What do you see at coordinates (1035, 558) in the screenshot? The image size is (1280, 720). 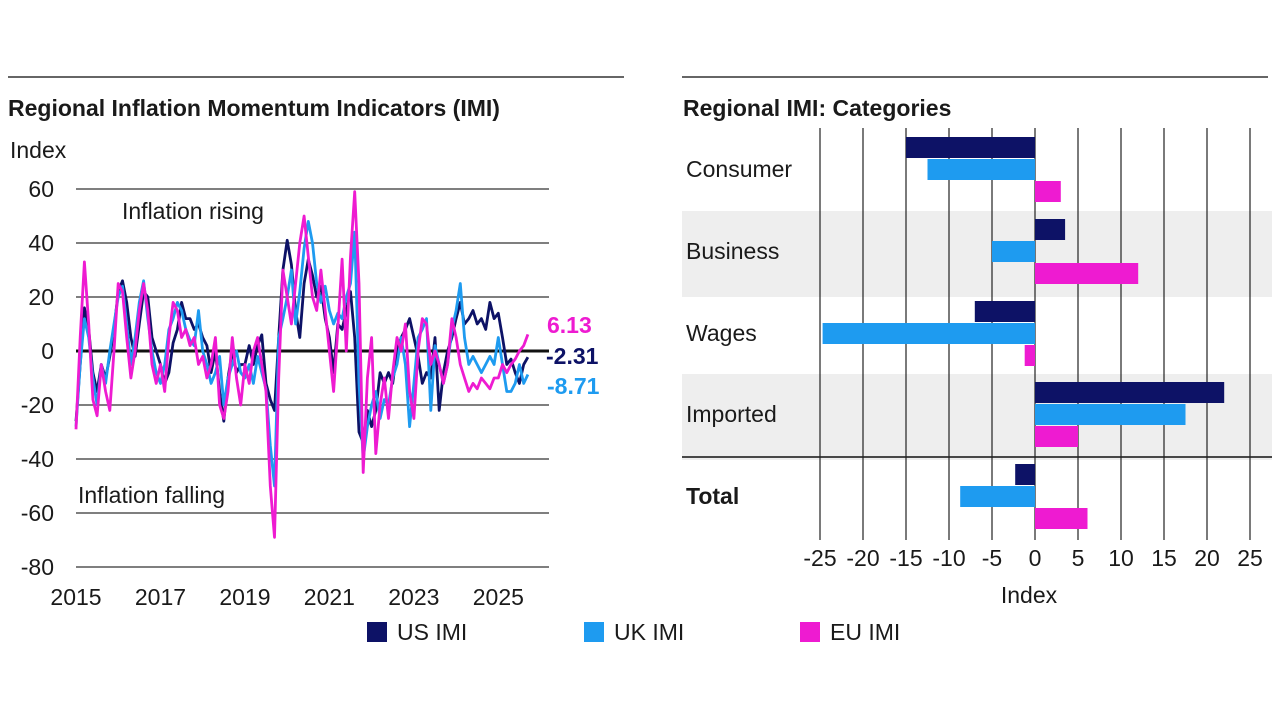 I see `bar-x-tick-label: 0` at bounding box center [1035, 558].